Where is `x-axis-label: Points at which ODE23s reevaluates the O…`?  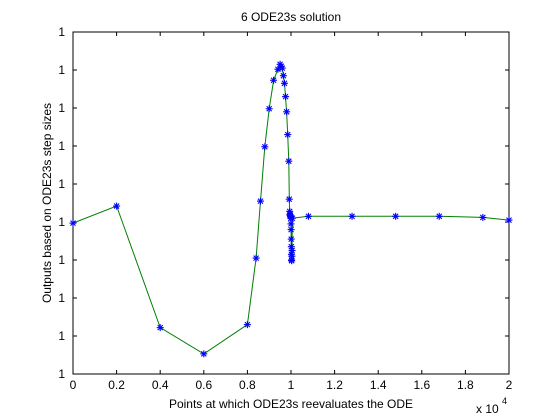
x-axis-label: Points at which ODE23s reevaluates the O… is located at coordinates (291, 404).